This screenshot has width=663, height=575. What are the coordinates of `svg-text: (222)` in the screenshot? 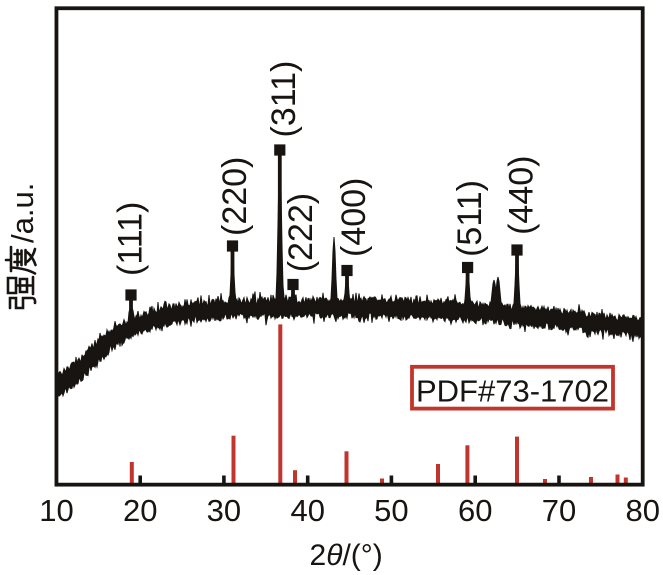 It's located at (301, 232).